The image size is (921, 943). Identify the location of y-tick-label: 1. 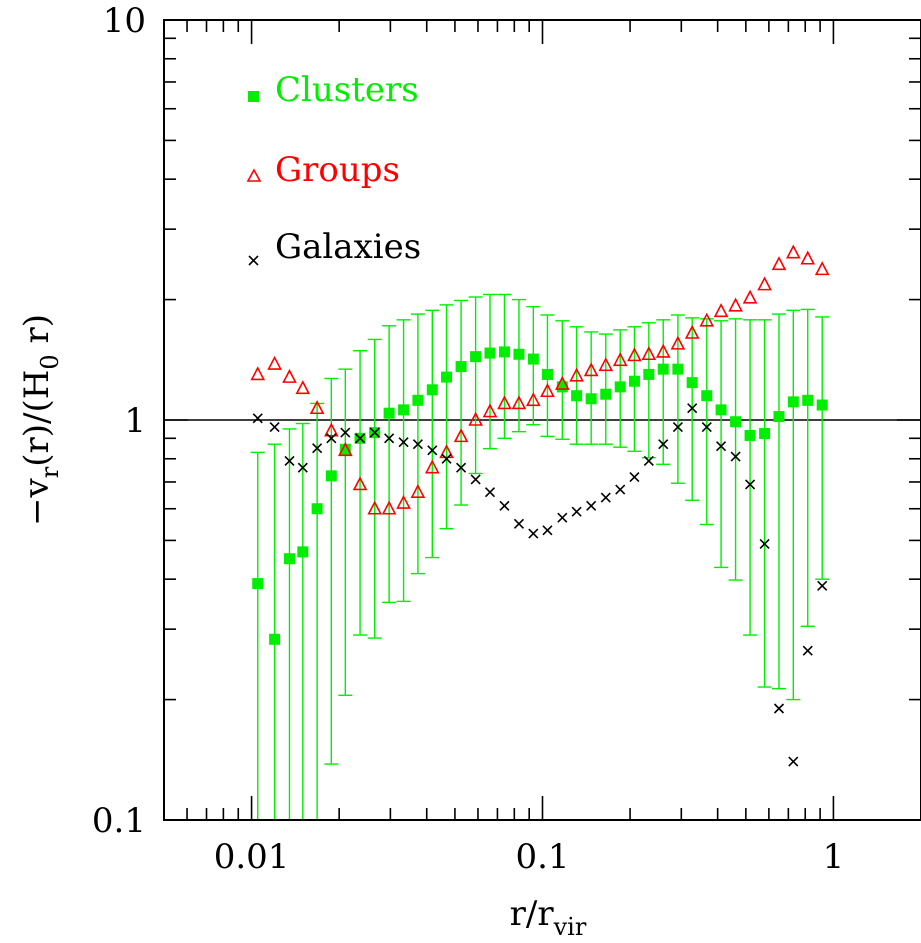
(135, 421).